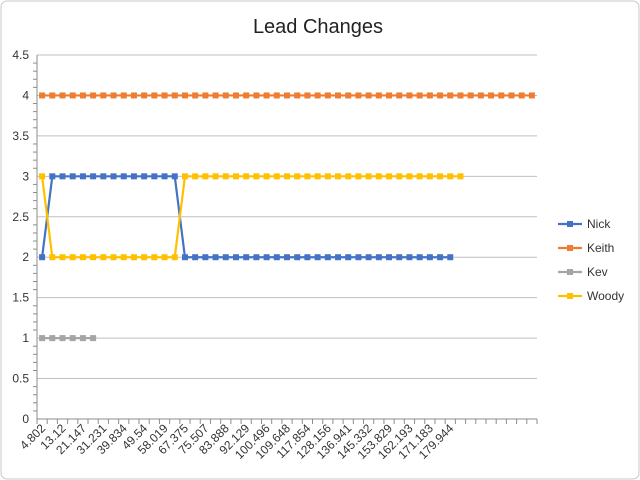 The height and width of the screenshot is (480, 640). Describe the element at coordinates (318, 27) in the screenshot. I see `chart-title: Lead Changes` at that location.